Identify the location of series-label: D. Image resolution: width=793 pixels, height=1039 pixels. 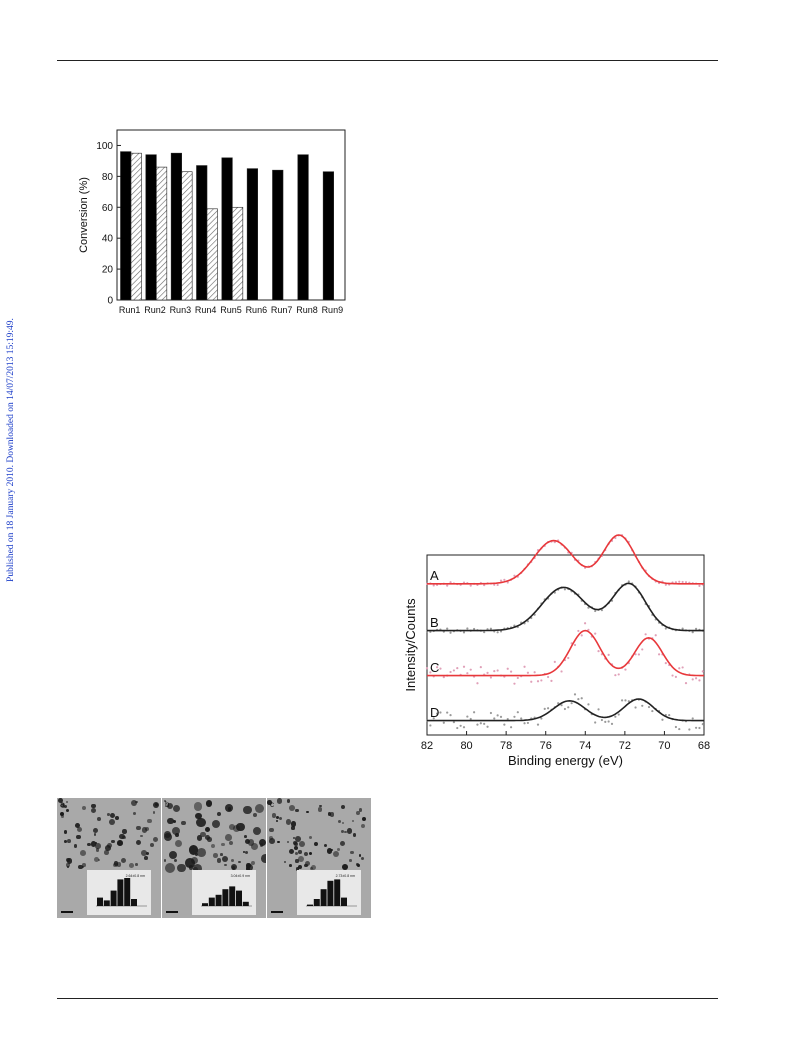
(434, 712).